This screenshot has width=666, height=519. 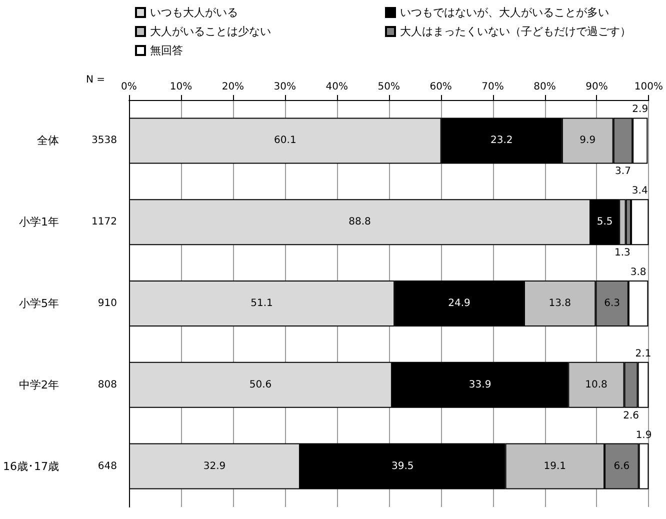 What do you see at coordinates (389, 87) in the screenshot?
I see `x-tick-label: 50%` at bounding box center [389, 87].